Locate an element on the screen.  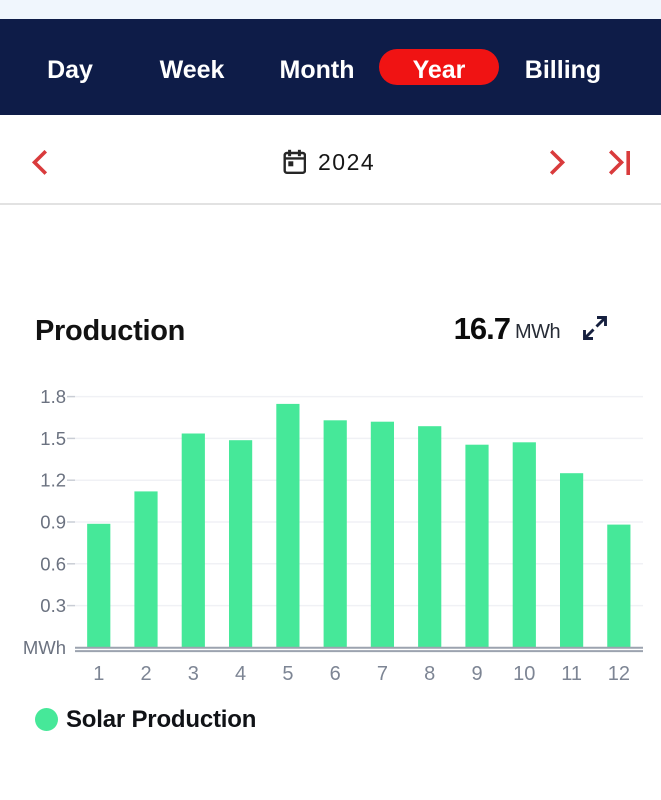
svg-text: 0.6 is located at coordinates (53, 563).